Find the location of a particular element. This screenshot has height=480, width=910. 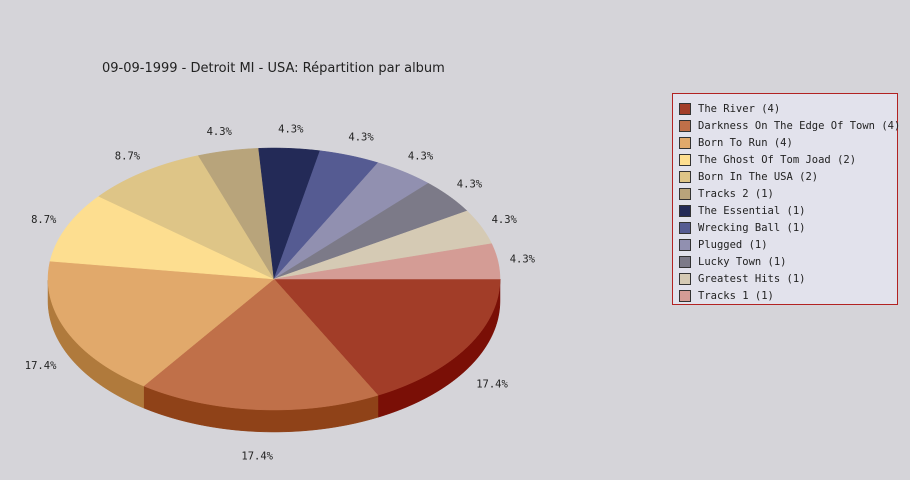

pie-pct-label-11: 4.3% is located at coordinates (523, 259).